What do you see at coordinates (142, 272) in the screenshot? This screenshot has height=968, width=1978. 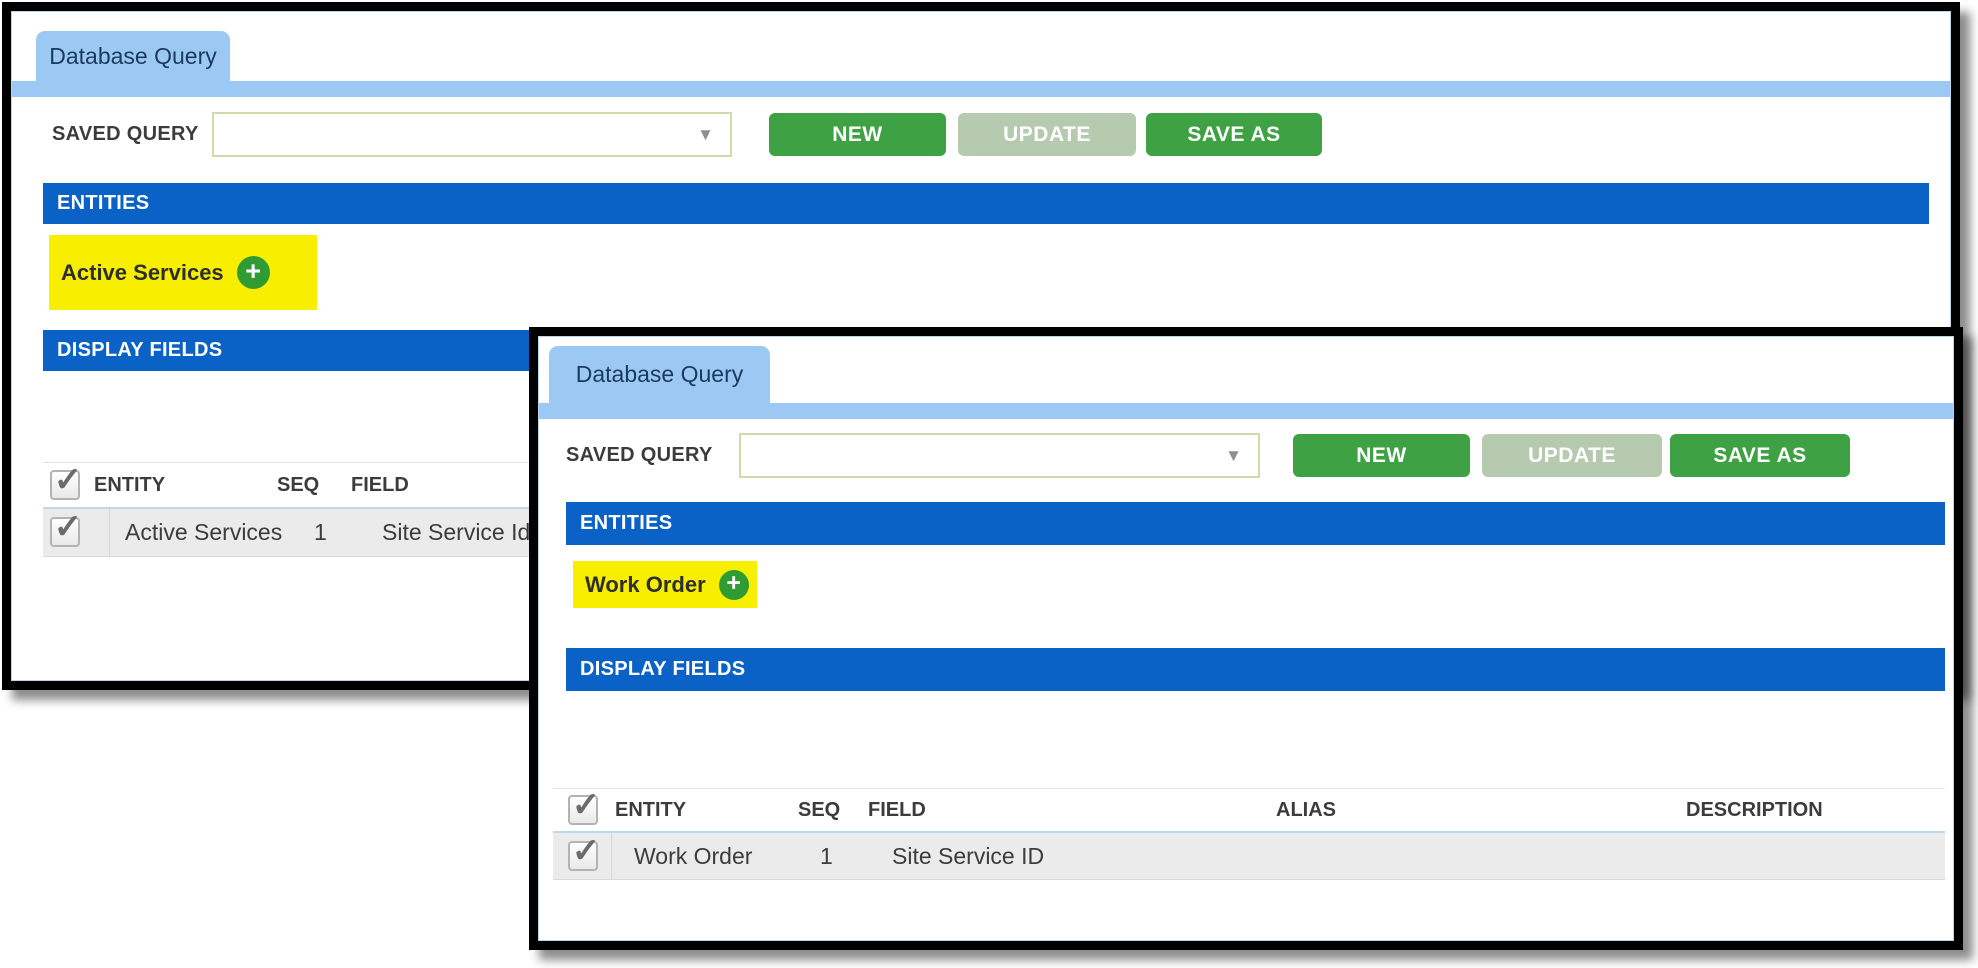 I see `entity-chip-label: Active Services` at bounding box center [142, 272].